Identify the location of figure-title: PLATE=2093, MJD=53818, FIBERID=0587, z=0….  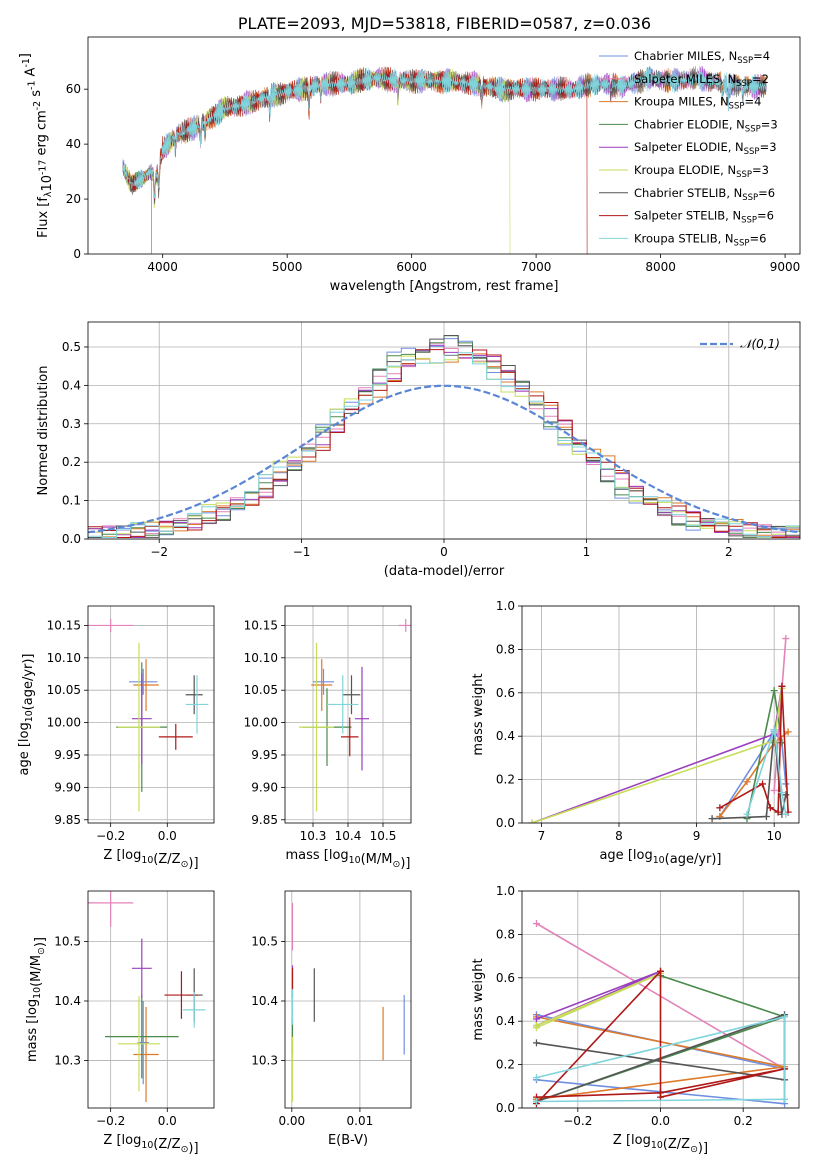
(444, 23).